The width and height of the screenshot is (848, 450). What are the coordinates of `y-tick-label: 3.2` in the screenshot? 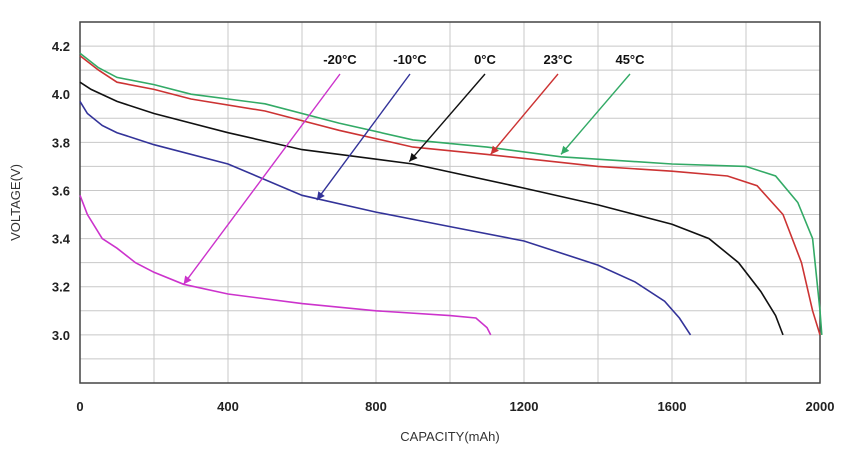 It's located at (61, 287).